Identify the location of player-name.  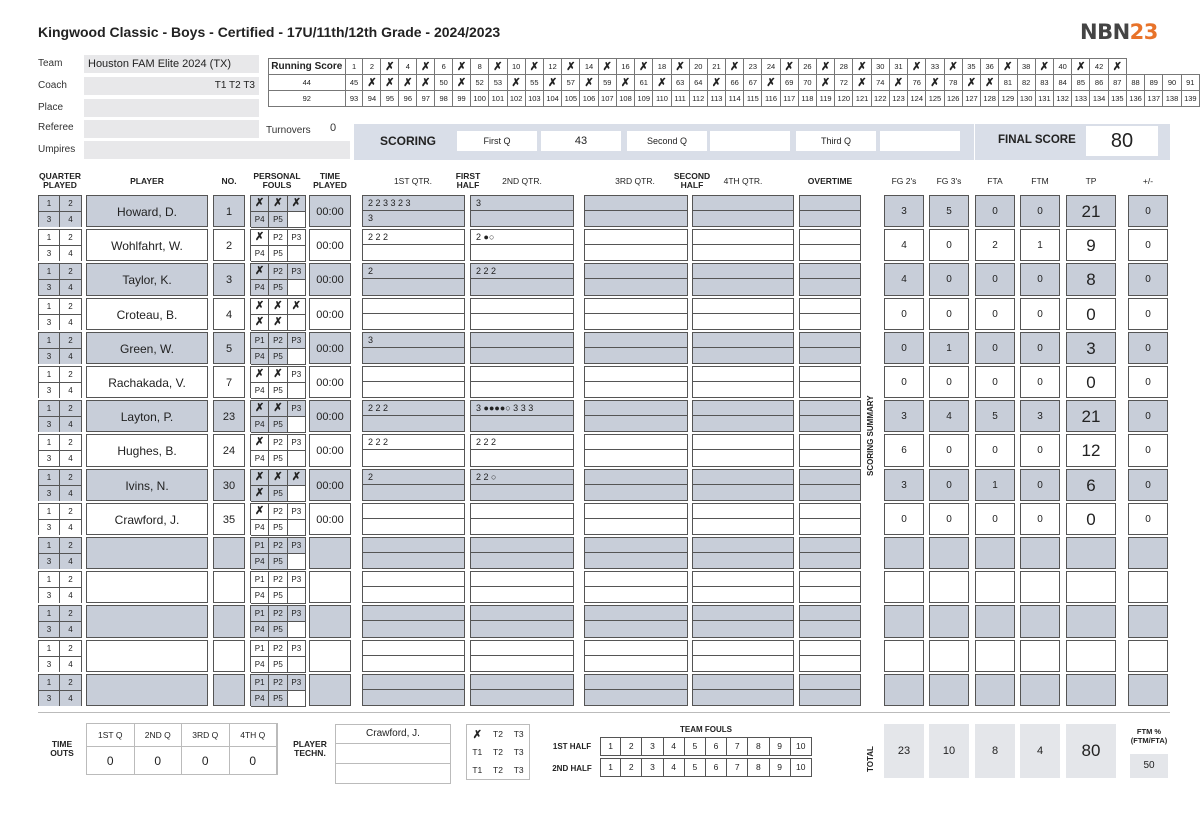
(147, 553).